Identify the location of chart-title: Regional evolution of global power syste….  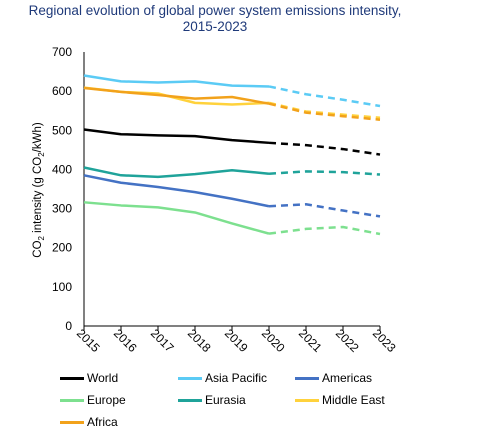
(215, 19).